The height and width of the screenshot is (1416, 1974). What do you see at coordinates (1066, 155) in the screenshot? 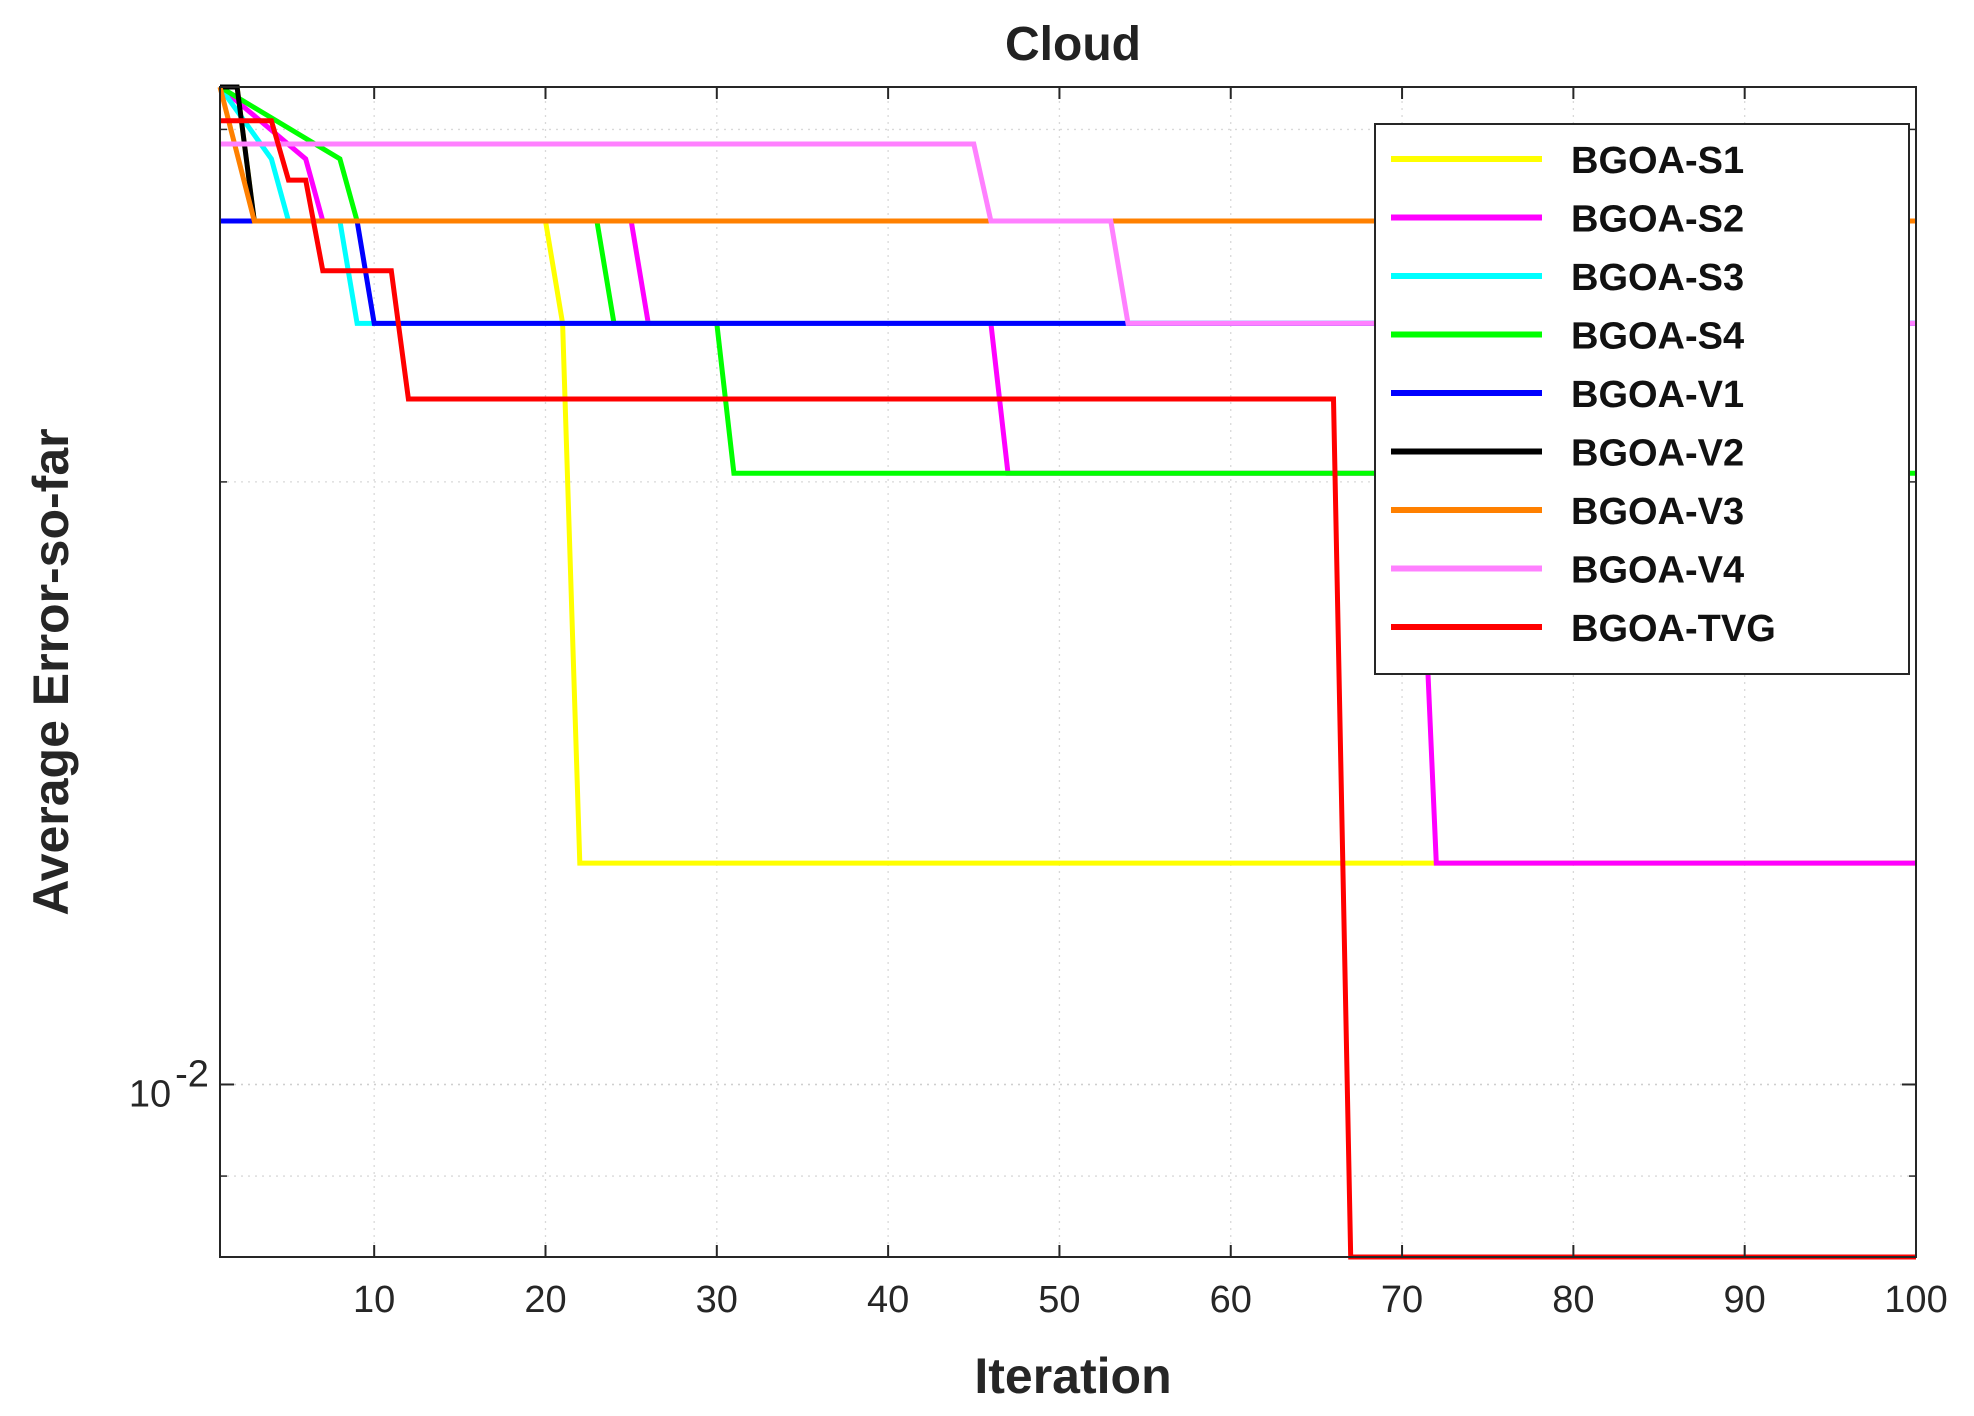
I see `series-line-bgoa-v3` at bounding box center [1066, 155].